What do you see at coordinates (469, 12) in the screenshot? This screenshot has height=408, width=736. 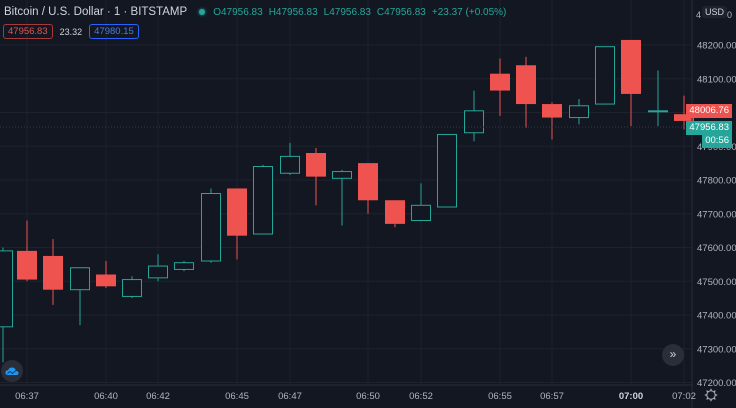 I see `ohlc-change: +23.37 (+0.05%)` at bounding box center [469, 12].